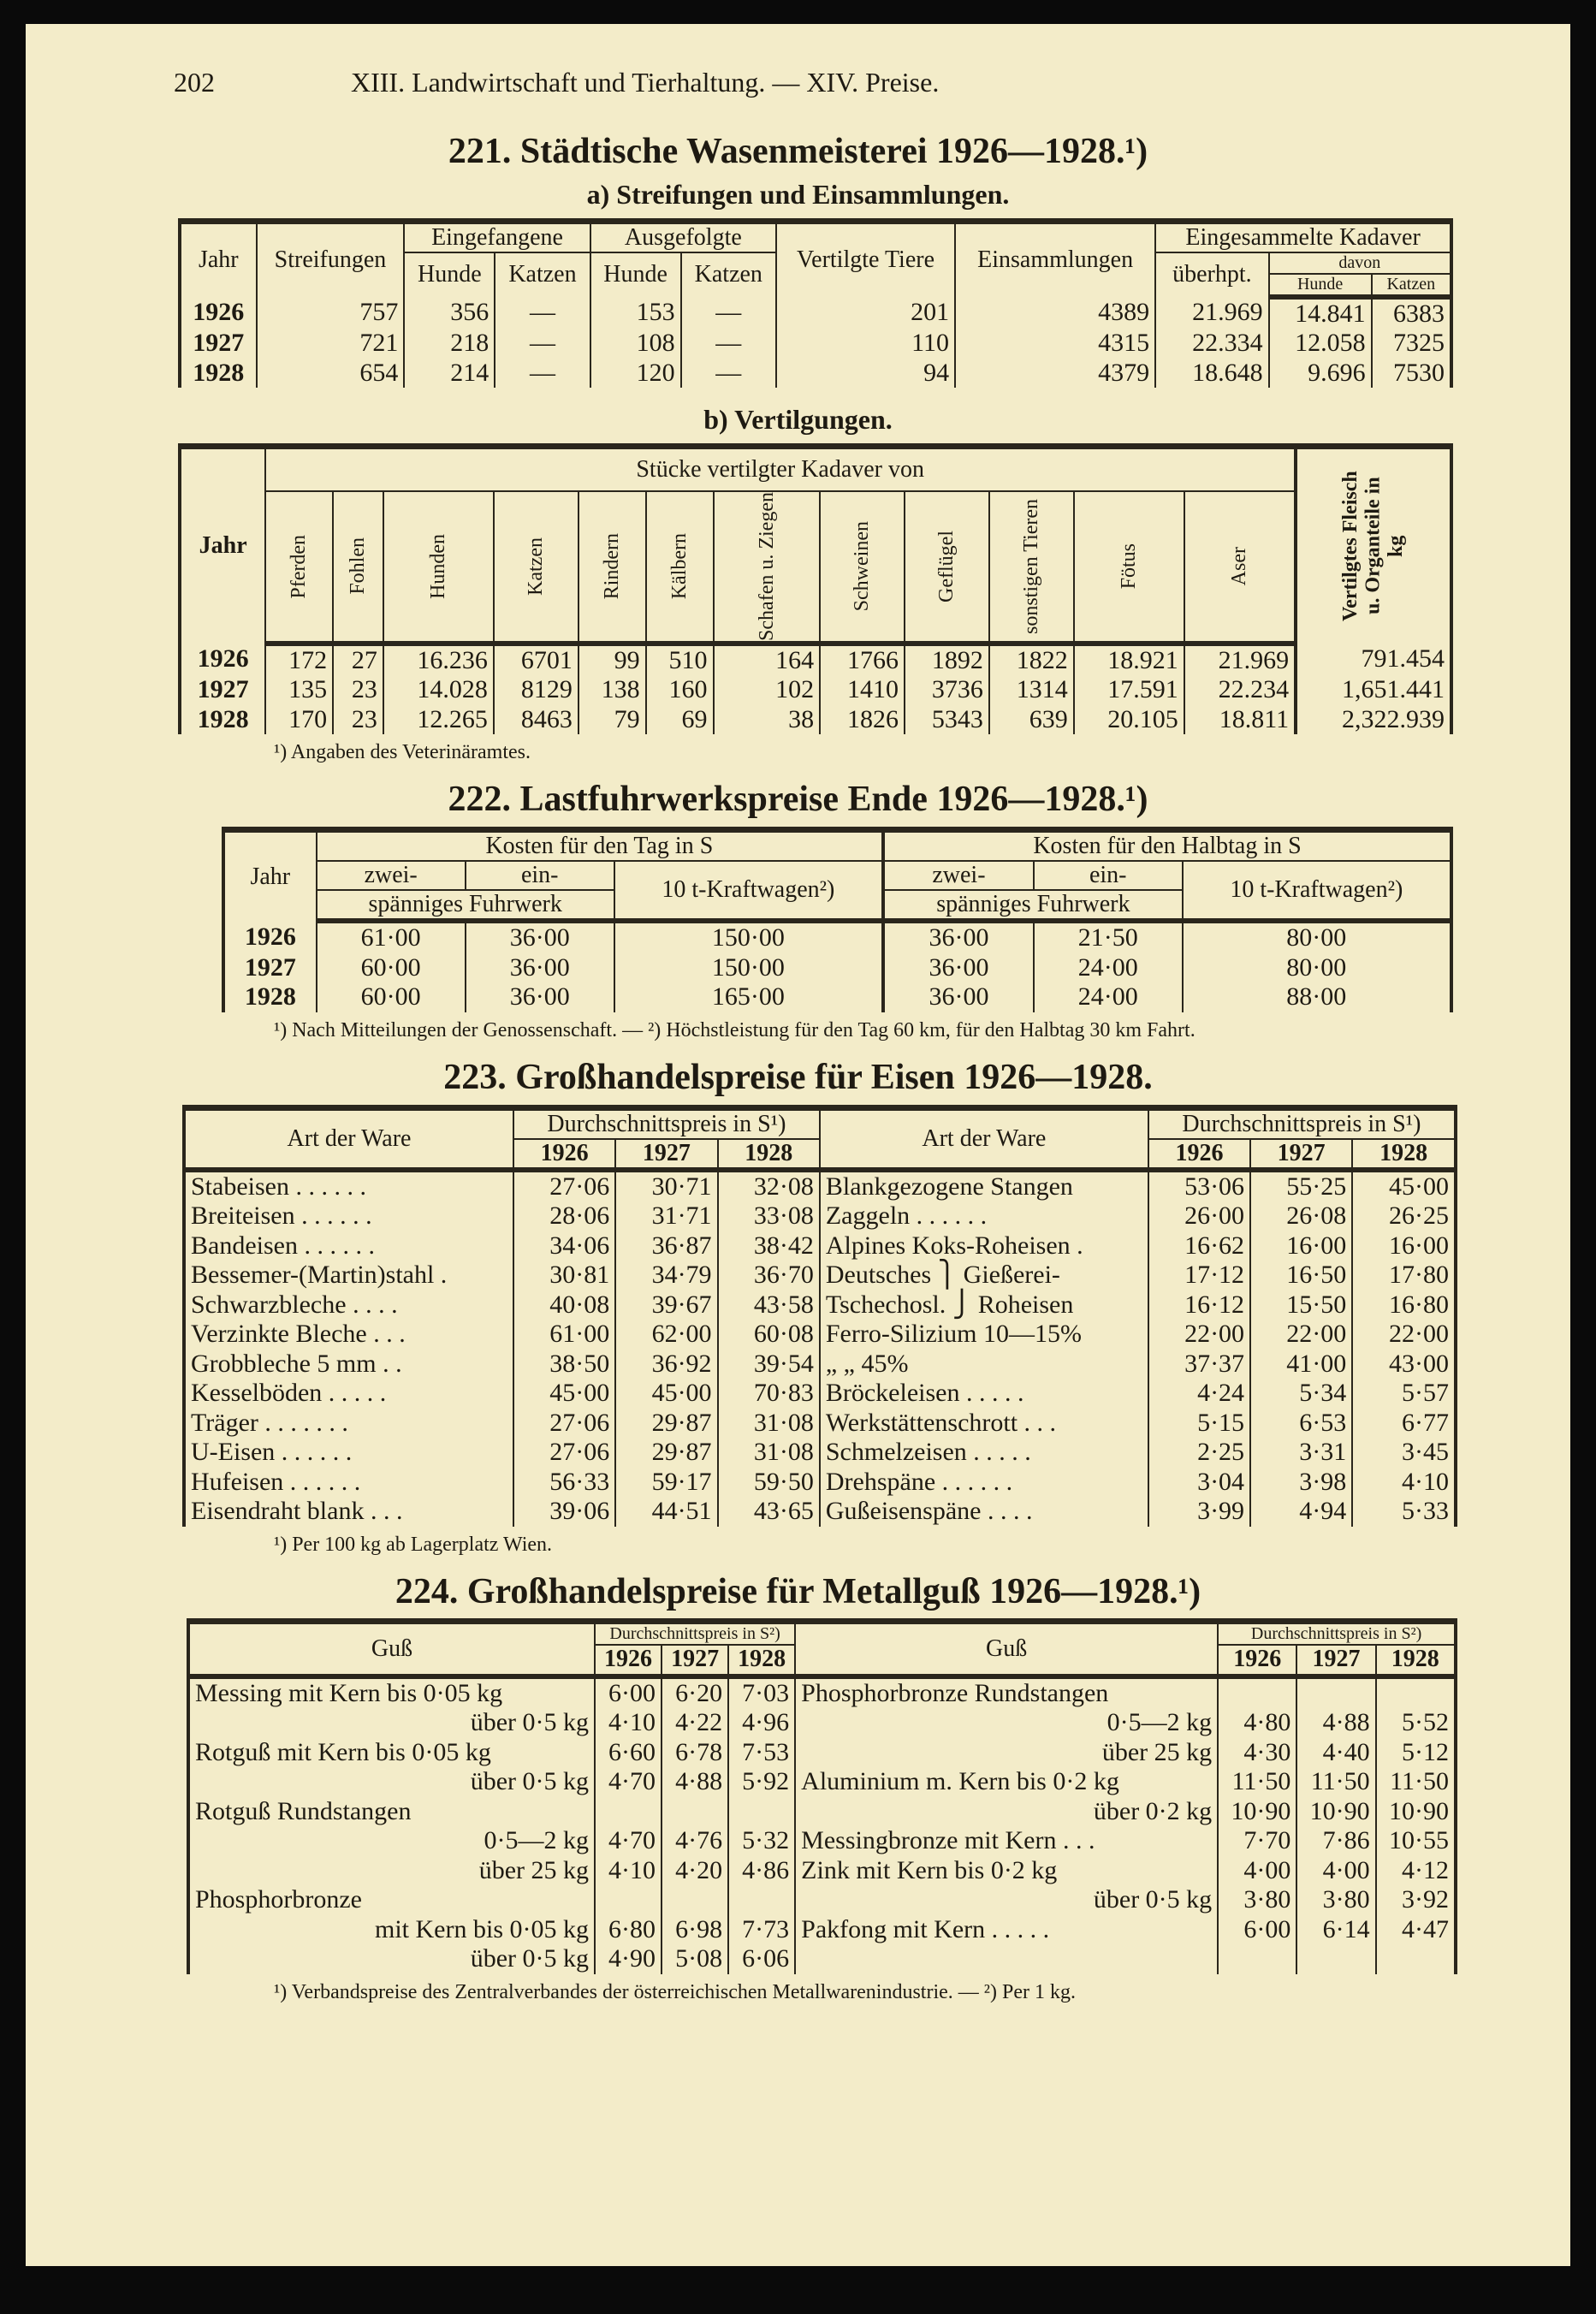 The image size is (1596, 2314). What do you see at coordinates (357, 659) in the screenshot?
I see `table-cell: 27` at bounding box center [357, 659].